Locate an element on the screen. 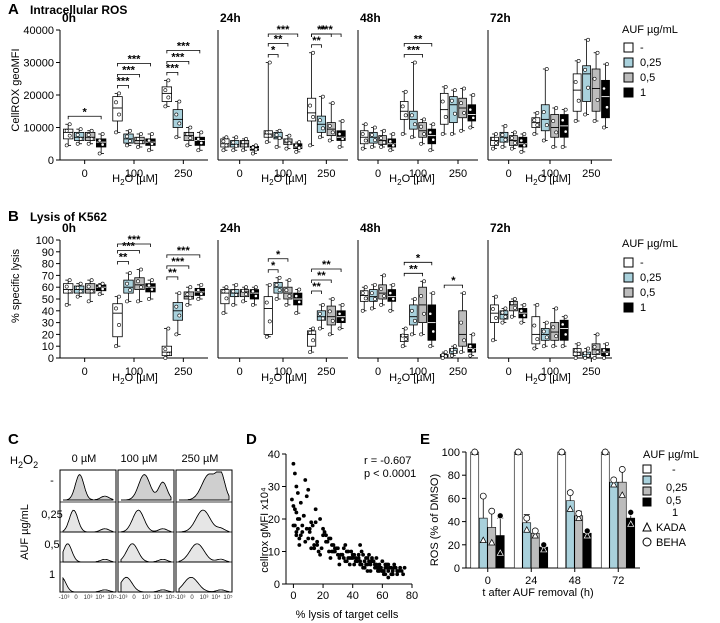 The image size is (720, 623). b-ytick-label: 40 is located at coordinates (48, 312).